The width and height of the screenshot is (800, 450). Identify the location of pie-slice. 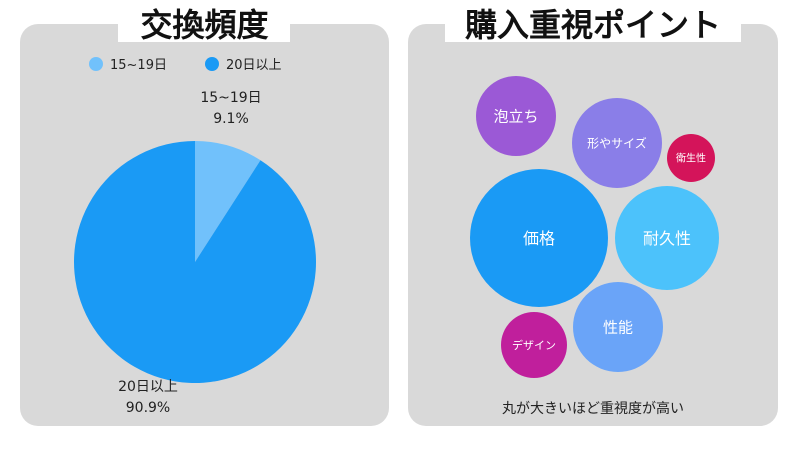
(228, 201).